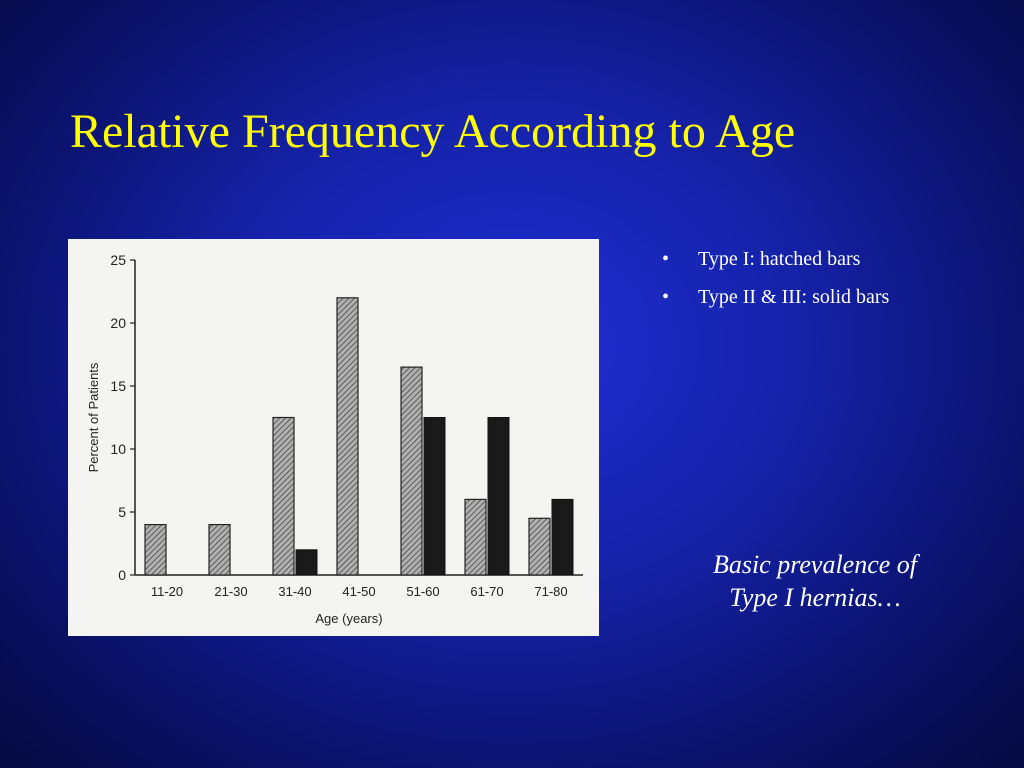 This screenshot has height=768, width=1024. I want to click on slide-title: Relative Frequency According to Age, so click(433, 131).